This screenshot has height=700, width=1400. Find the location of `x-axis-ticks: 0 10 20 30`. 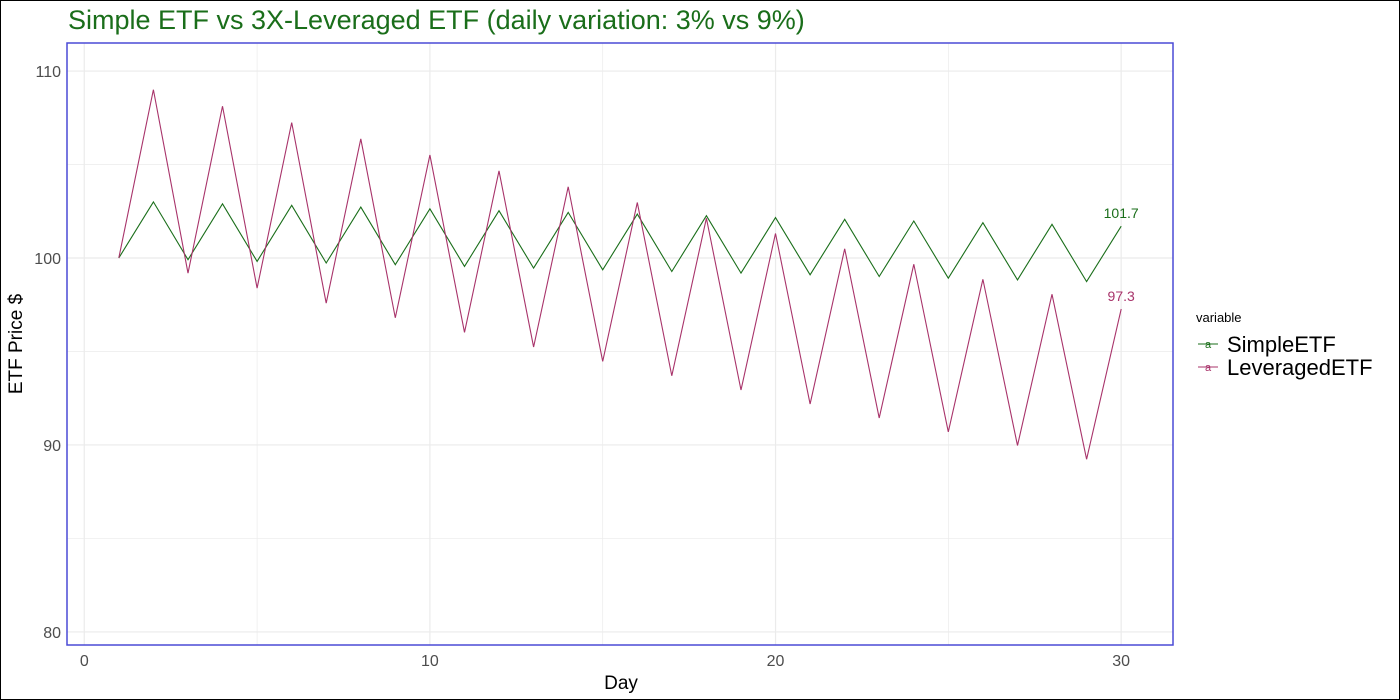

x-axis-ticks: 0 10 20 30 is located at coordinates (605, 661).